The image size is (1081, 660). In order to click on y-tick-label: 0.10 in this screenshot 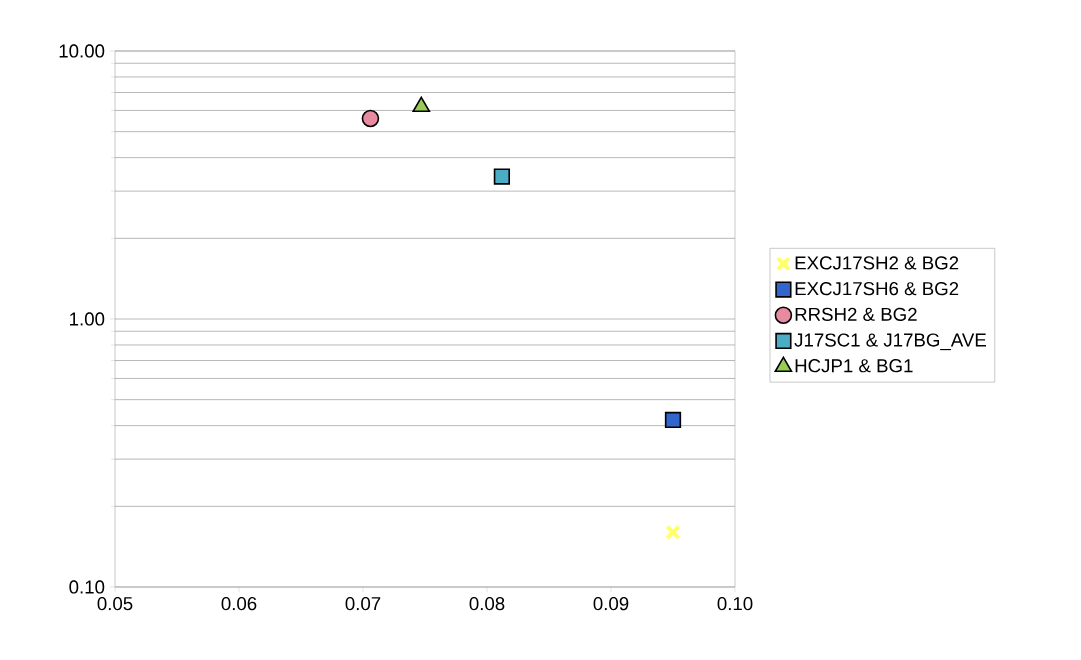, I will do `click(87, 587)`.